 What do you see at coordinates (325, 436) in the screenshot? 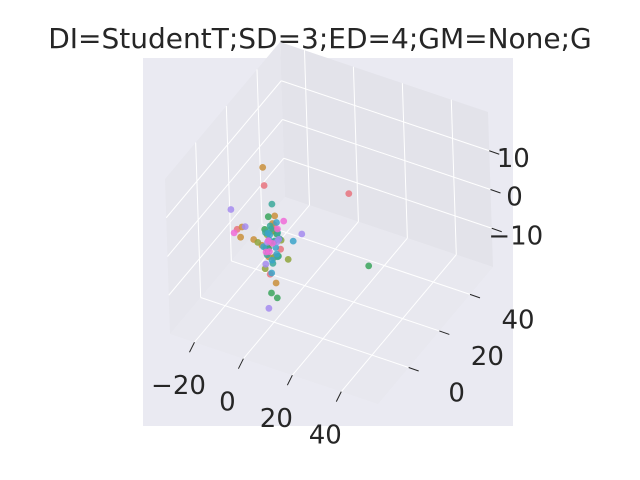
I see `x-tick-label: 40` at bounding box center [325, 436].